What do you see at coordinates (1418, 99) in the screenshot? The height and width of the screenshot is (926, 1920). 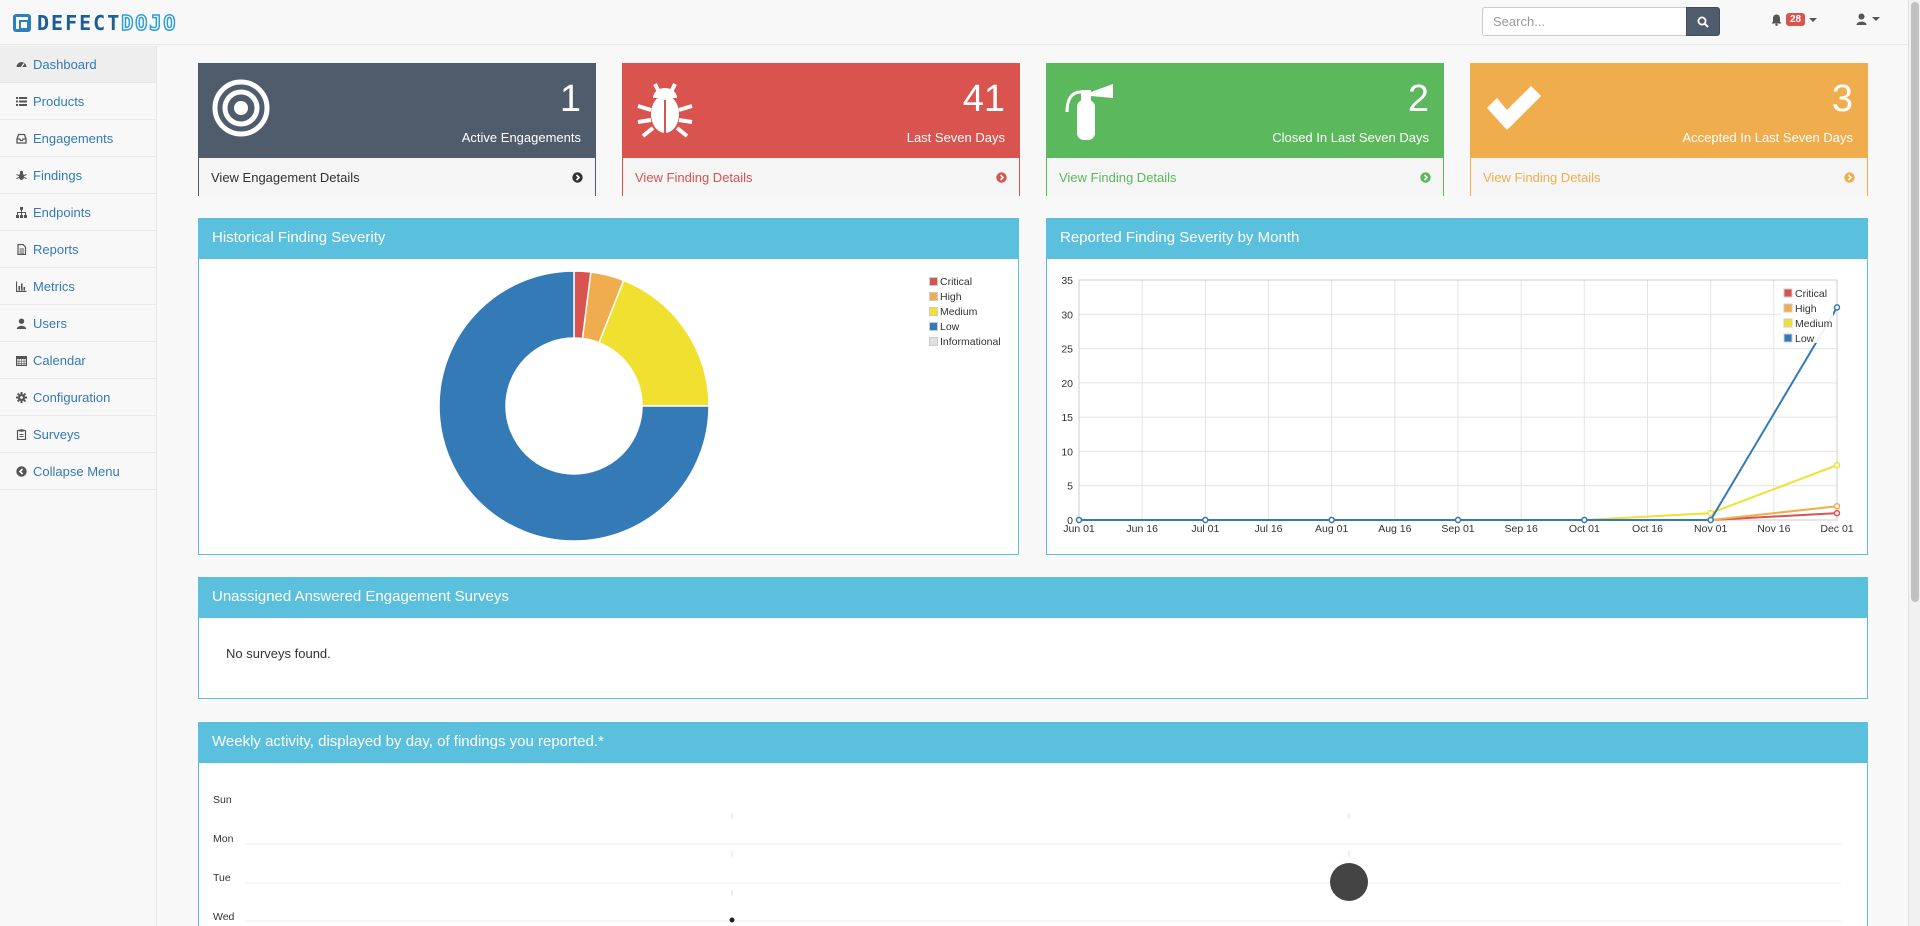 I see `stat-number: 2` at bounding box center [1418, 99].